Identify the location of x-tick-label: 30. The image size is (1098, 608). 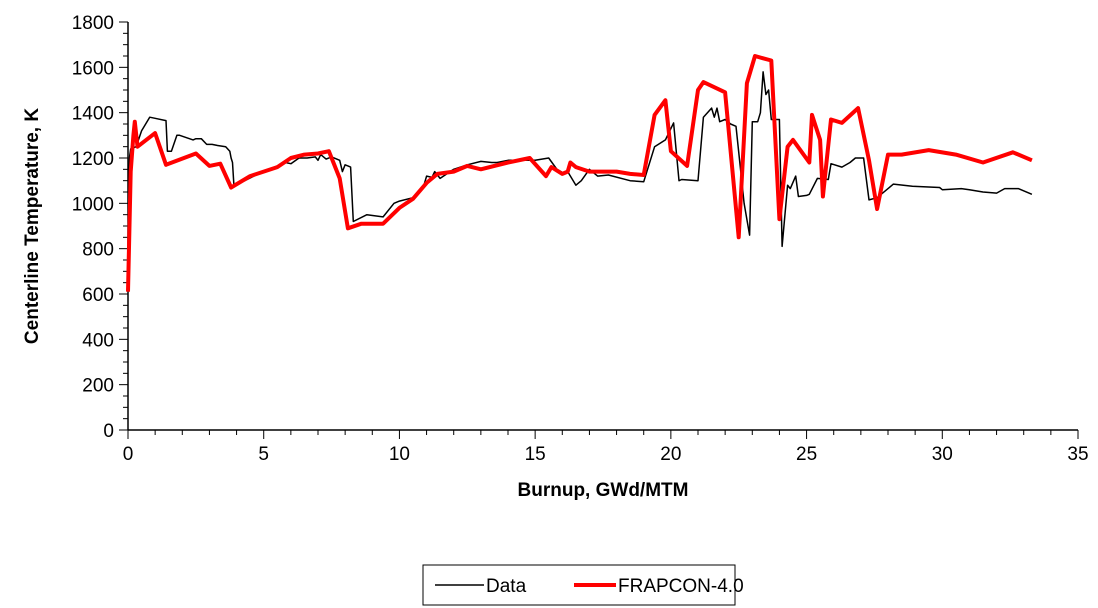
(942, 454).